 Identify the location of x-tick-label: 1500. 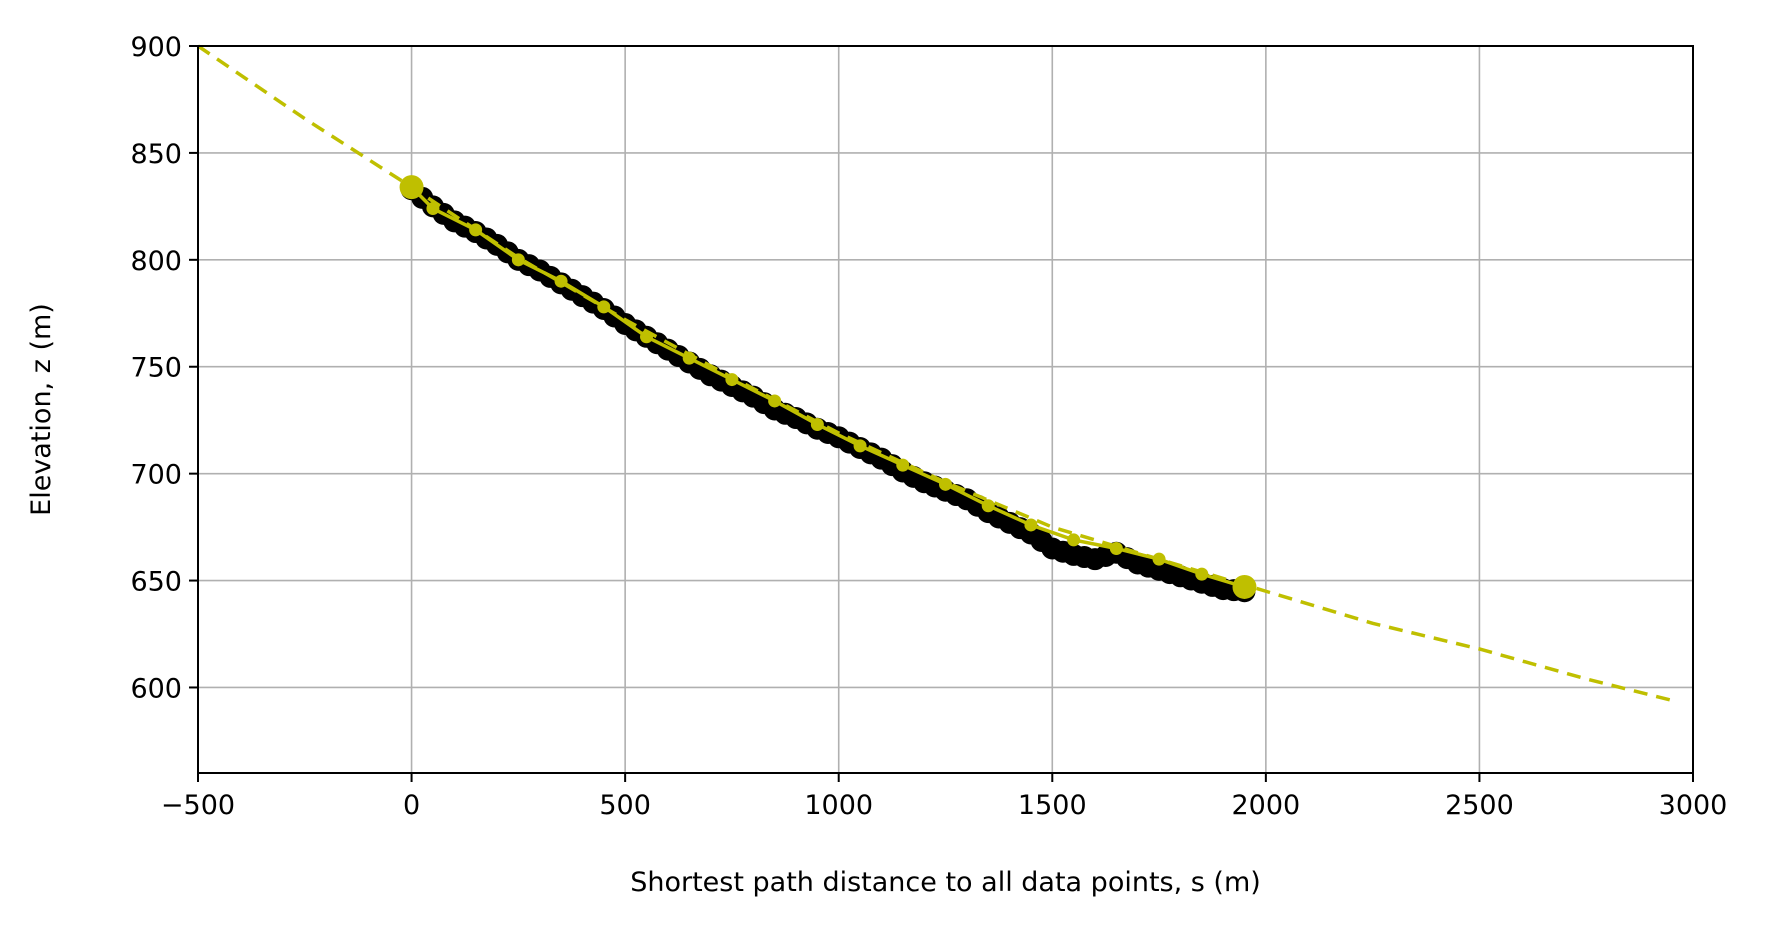
(1052, 805).